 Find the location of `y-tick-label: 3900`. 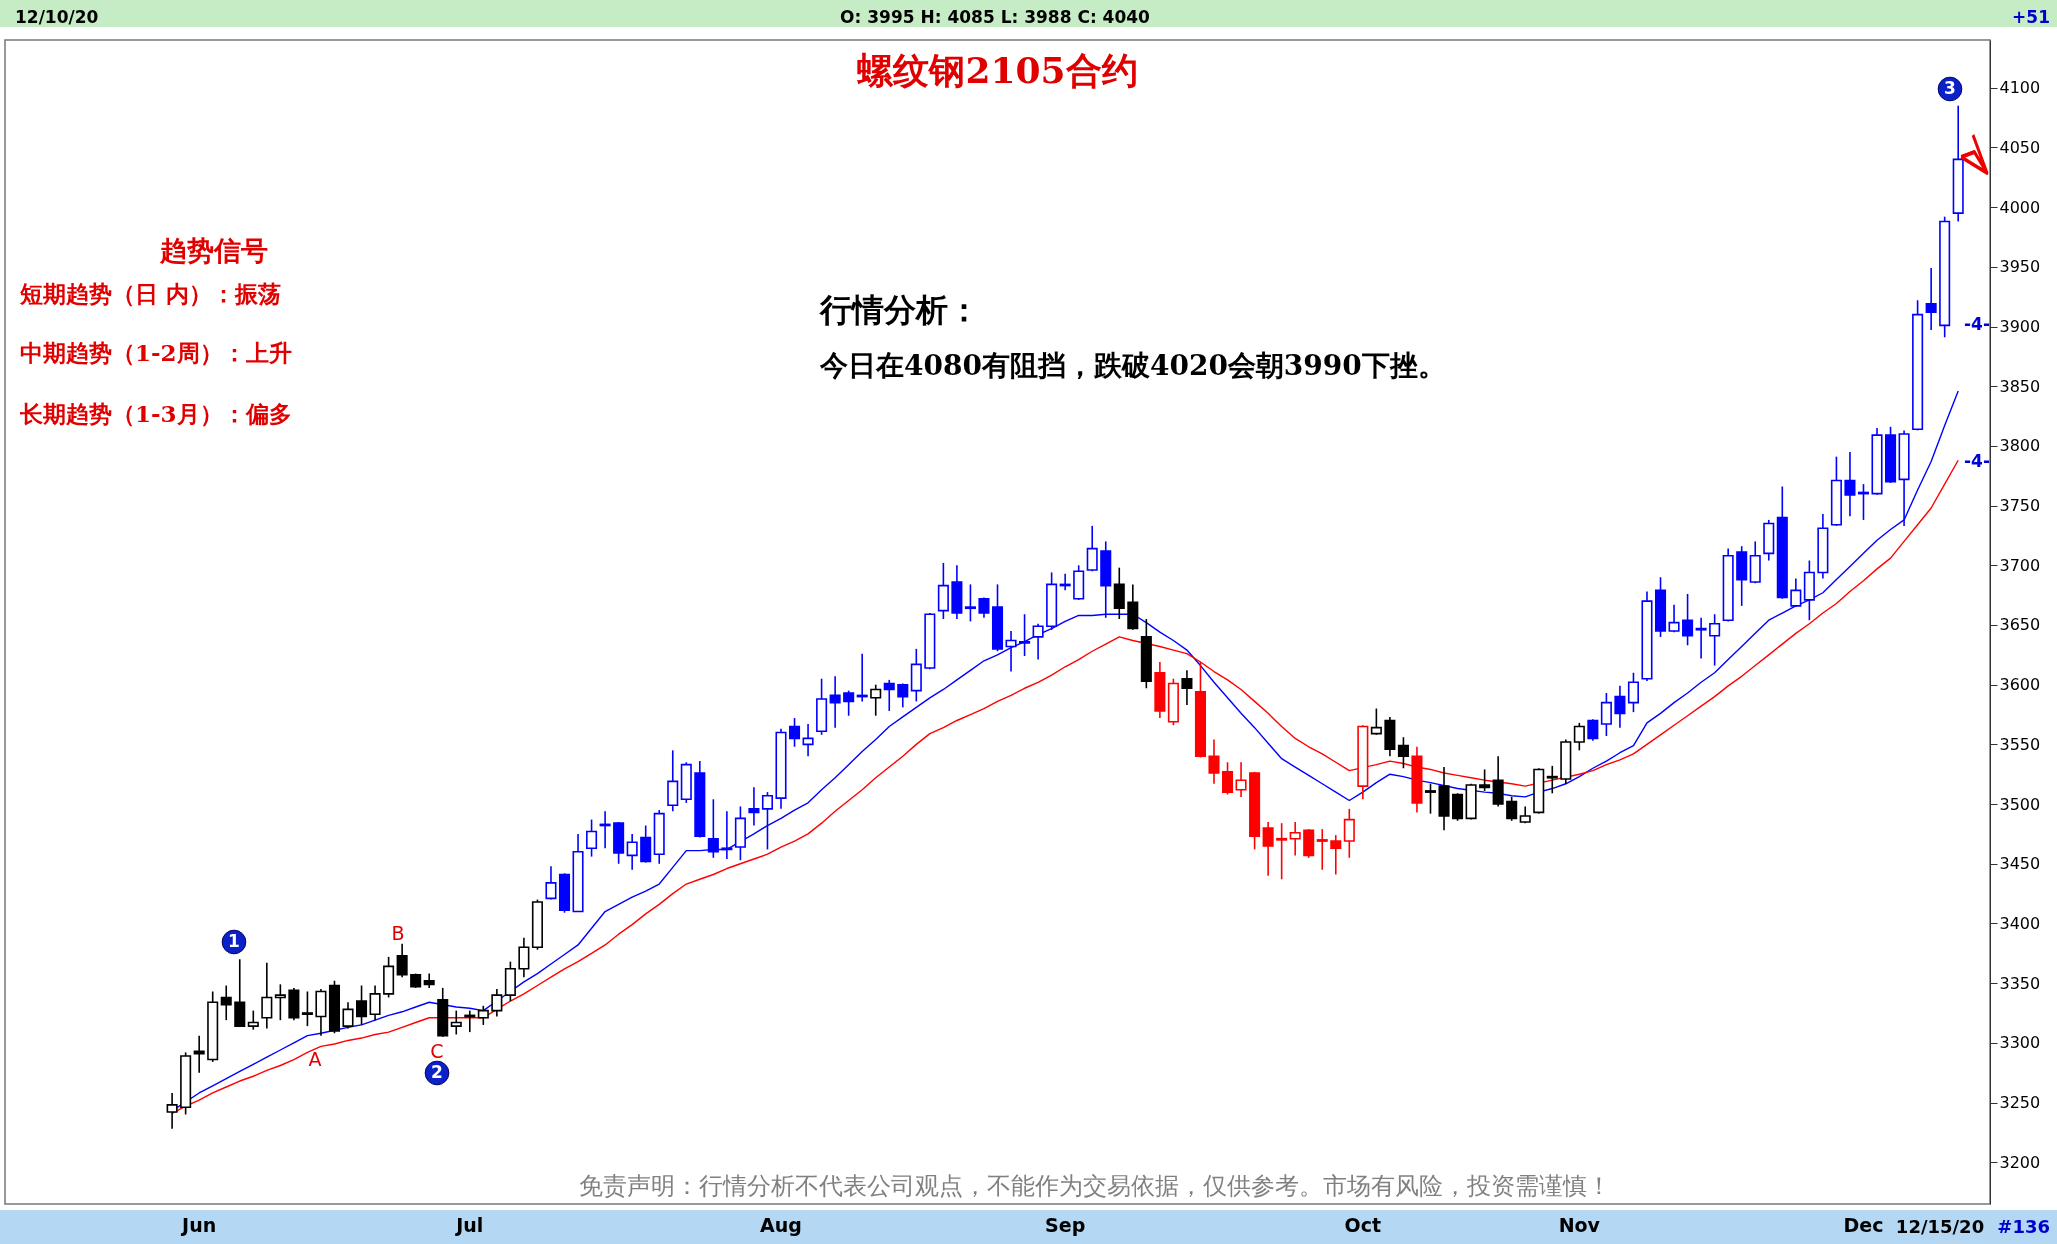

y-tick-label: 3900 is located at coordinates (2020, 327).